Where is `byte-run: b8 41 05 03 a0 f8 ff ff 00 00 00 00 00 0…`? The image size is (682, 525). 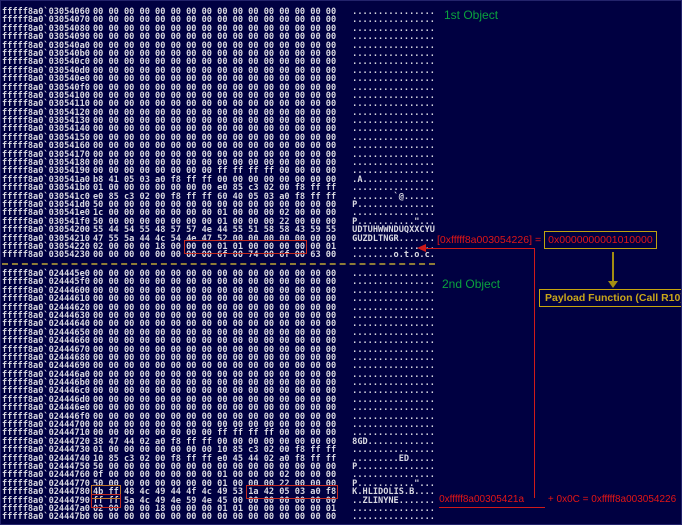 byte-run: b8 41 05 03 a0 f8 ff ff 00 00 00 00 00 0… is located at coordinates (214, 179).